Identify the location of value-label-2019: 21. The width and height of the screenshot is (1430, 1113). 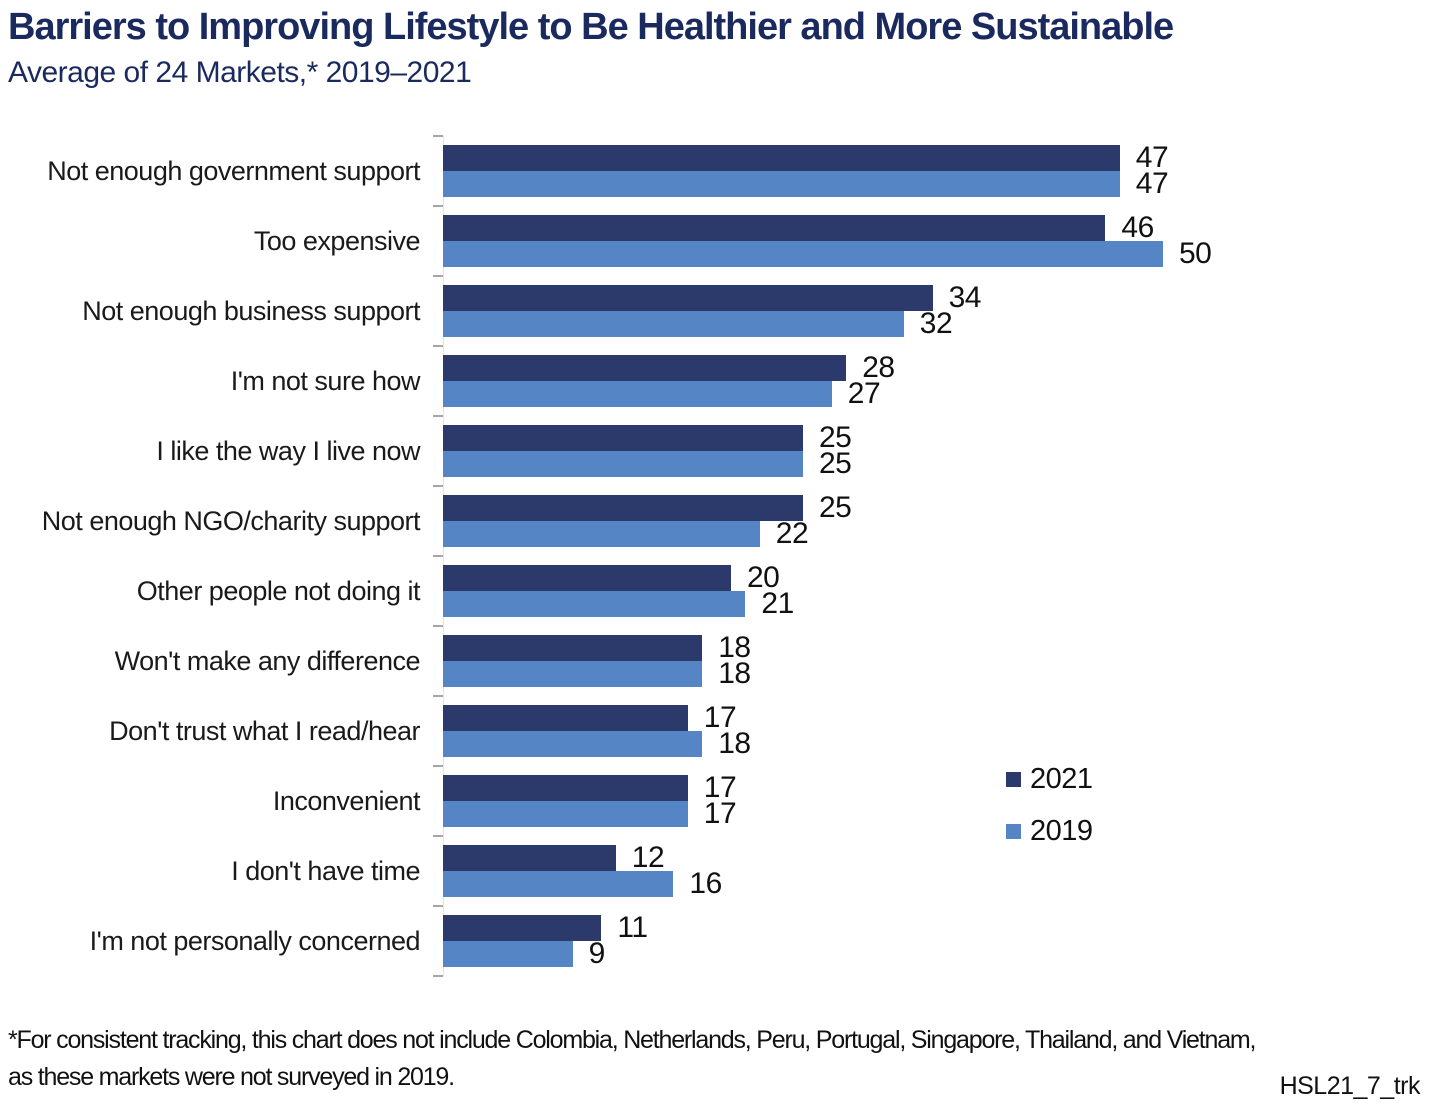
(777, 603).